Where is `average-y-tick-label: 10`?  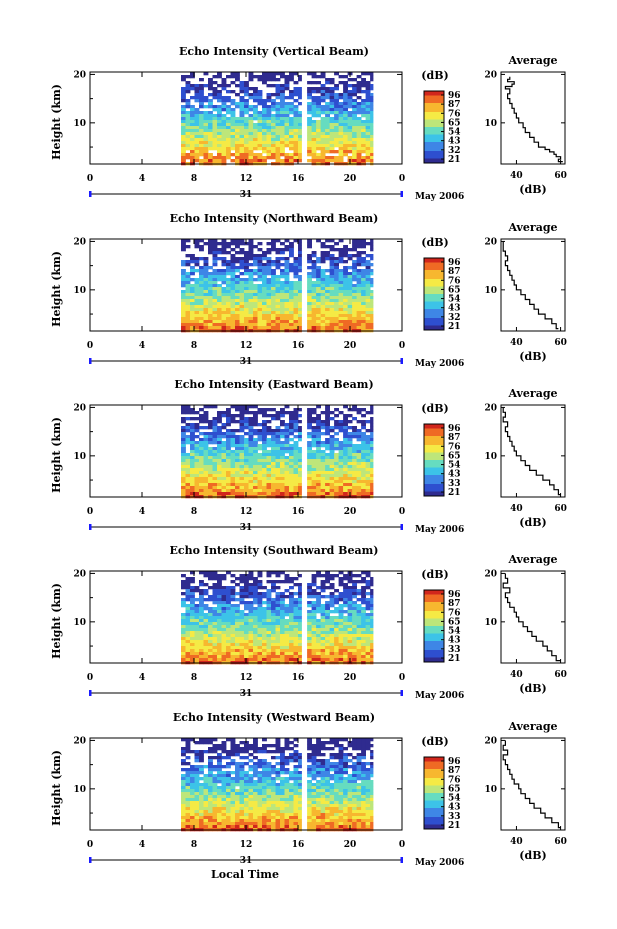
average-y-tick-label: 10 is located at coordinates (490, 291).